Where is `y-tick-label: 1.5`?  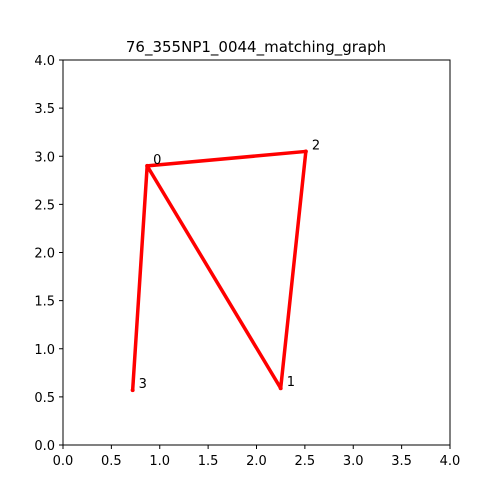
y-tick-label: 1.5 is located at coordinates (44, 302).